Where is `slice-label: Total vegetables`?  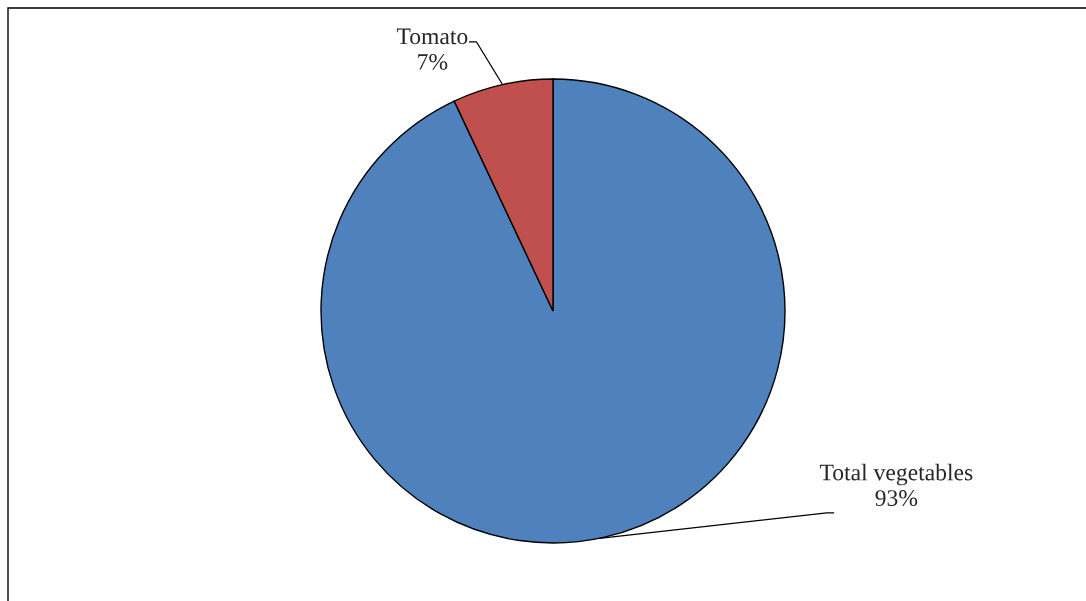 slice-label: Total vegetables is located at coordinates (896, 474).